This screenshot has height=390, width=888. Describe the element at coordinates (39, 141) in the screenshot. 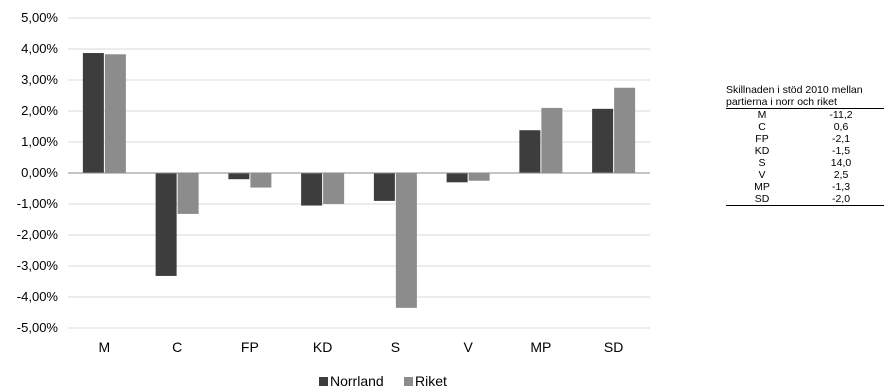

I see `y-tick-label: 1,00%` at that location.